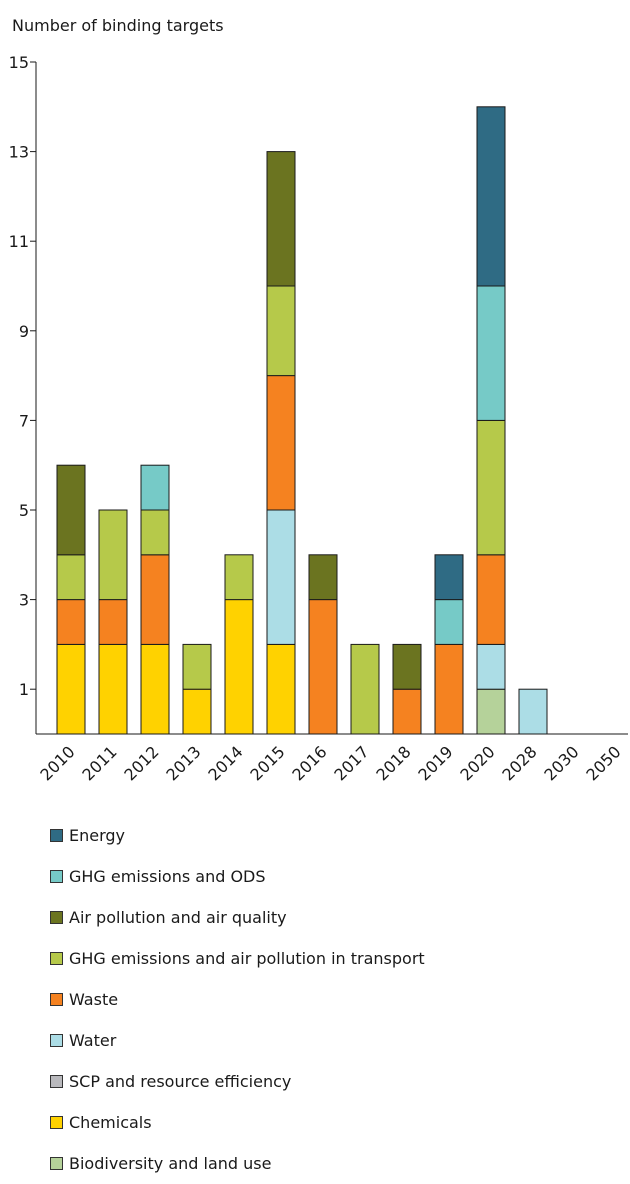  What do you see at coordinates (225, 763) in the screenshot?
I see `x-tick-label: 2014` at bounding box center [225, 763].